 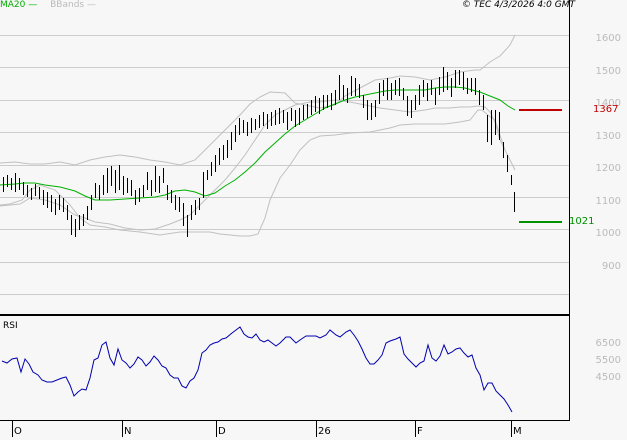 What do you see at coordinates (518, 5) in the screenshot?
I see `copyright-timestamp: © TEC 4/3/2026 4:0 GMT` at bounding box center [518, 5].